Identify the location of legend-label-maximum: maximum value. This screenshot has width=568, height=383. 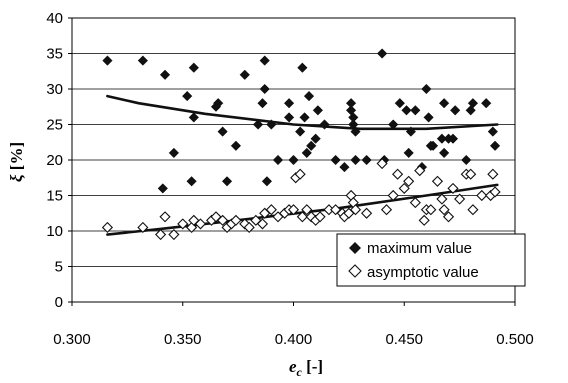
(419, 248).